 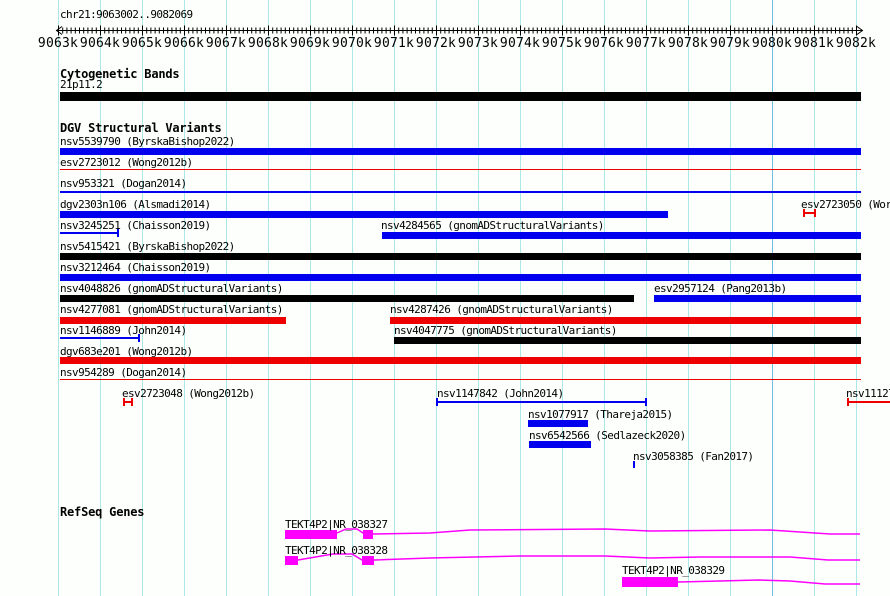 What do you see at coordinates (173, 320) in the screenshot?
I see `variant-nsv4277081` at bounding box center [173, 320].